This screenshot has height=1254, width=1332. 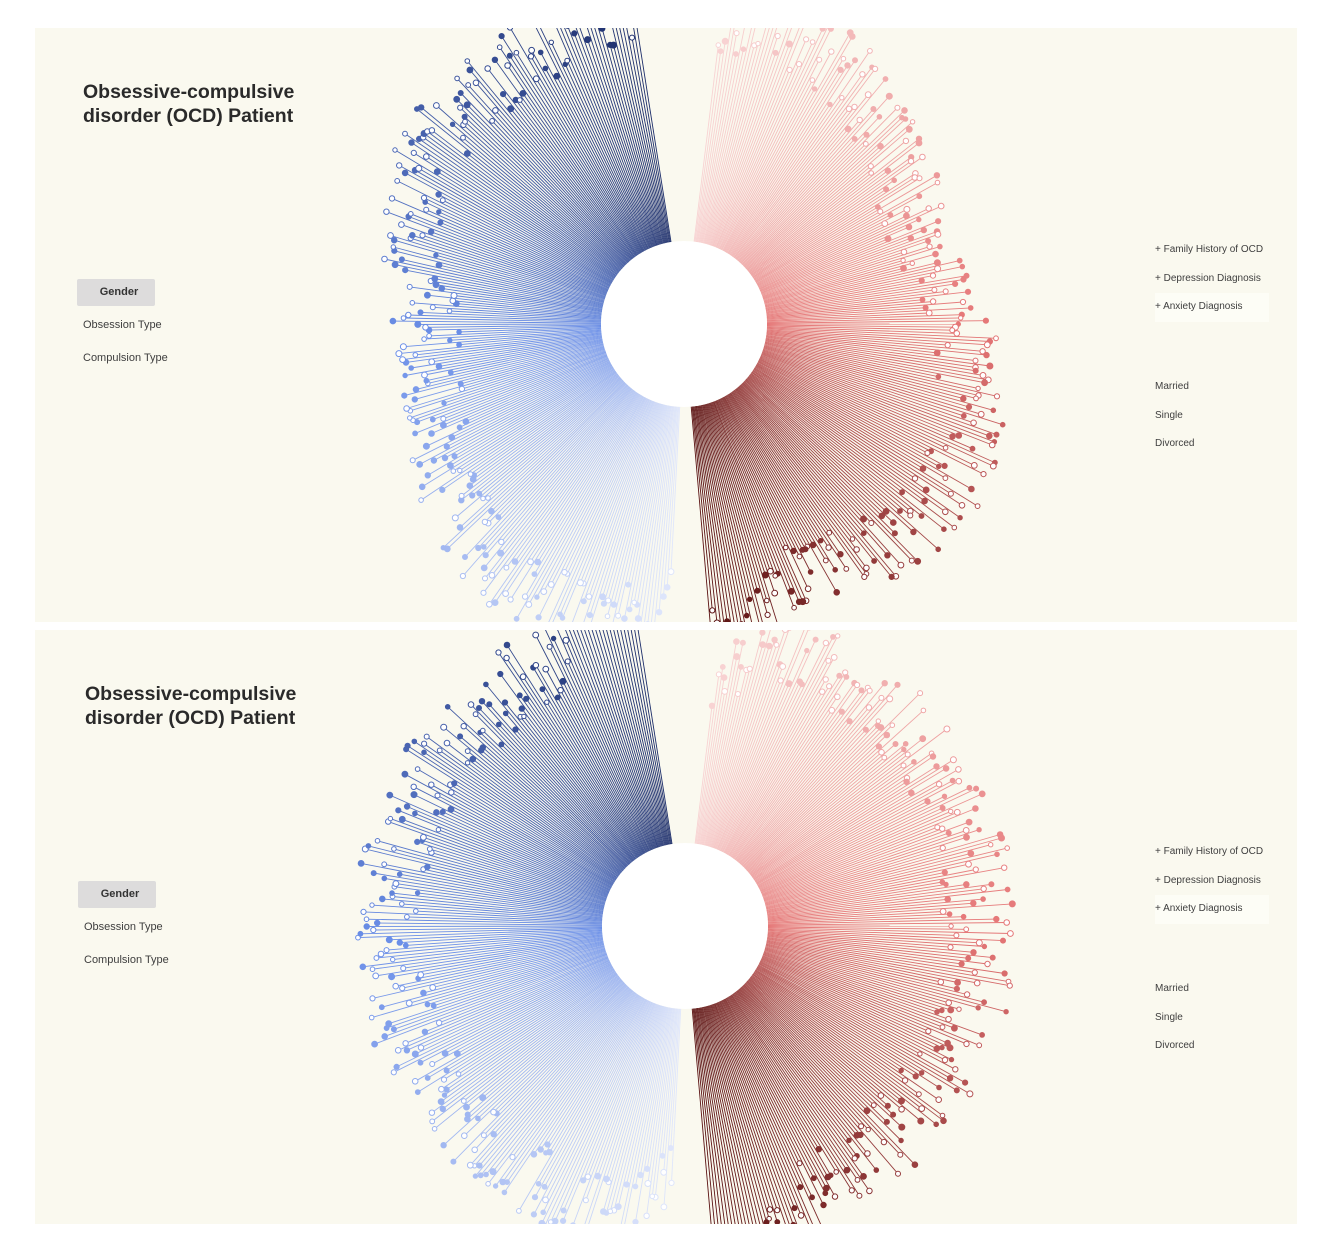 I want to click on center-hole, so click(x=685, y=926).